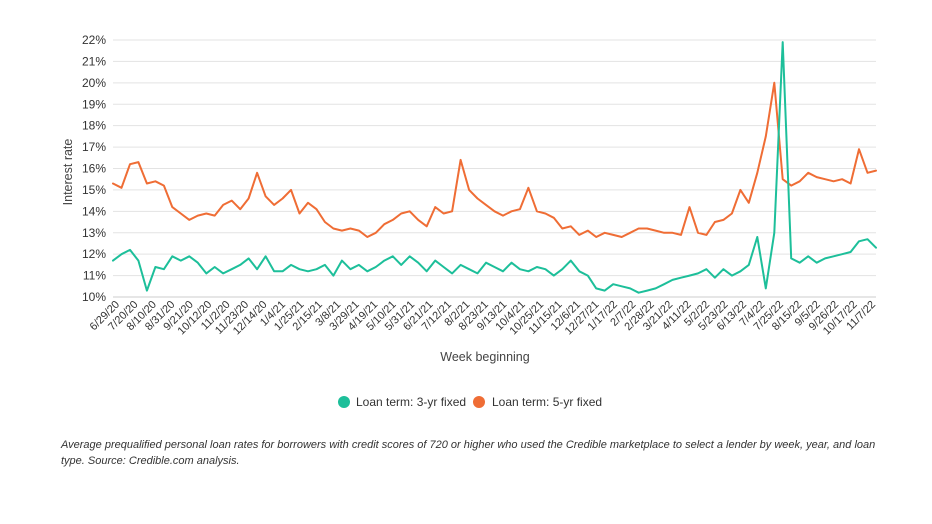 The image size is (932, 524). What do you see at coordinates (94, 254) in the screenshot?
I see `y-tick-label: 12%` at bounding box center [94, 254].